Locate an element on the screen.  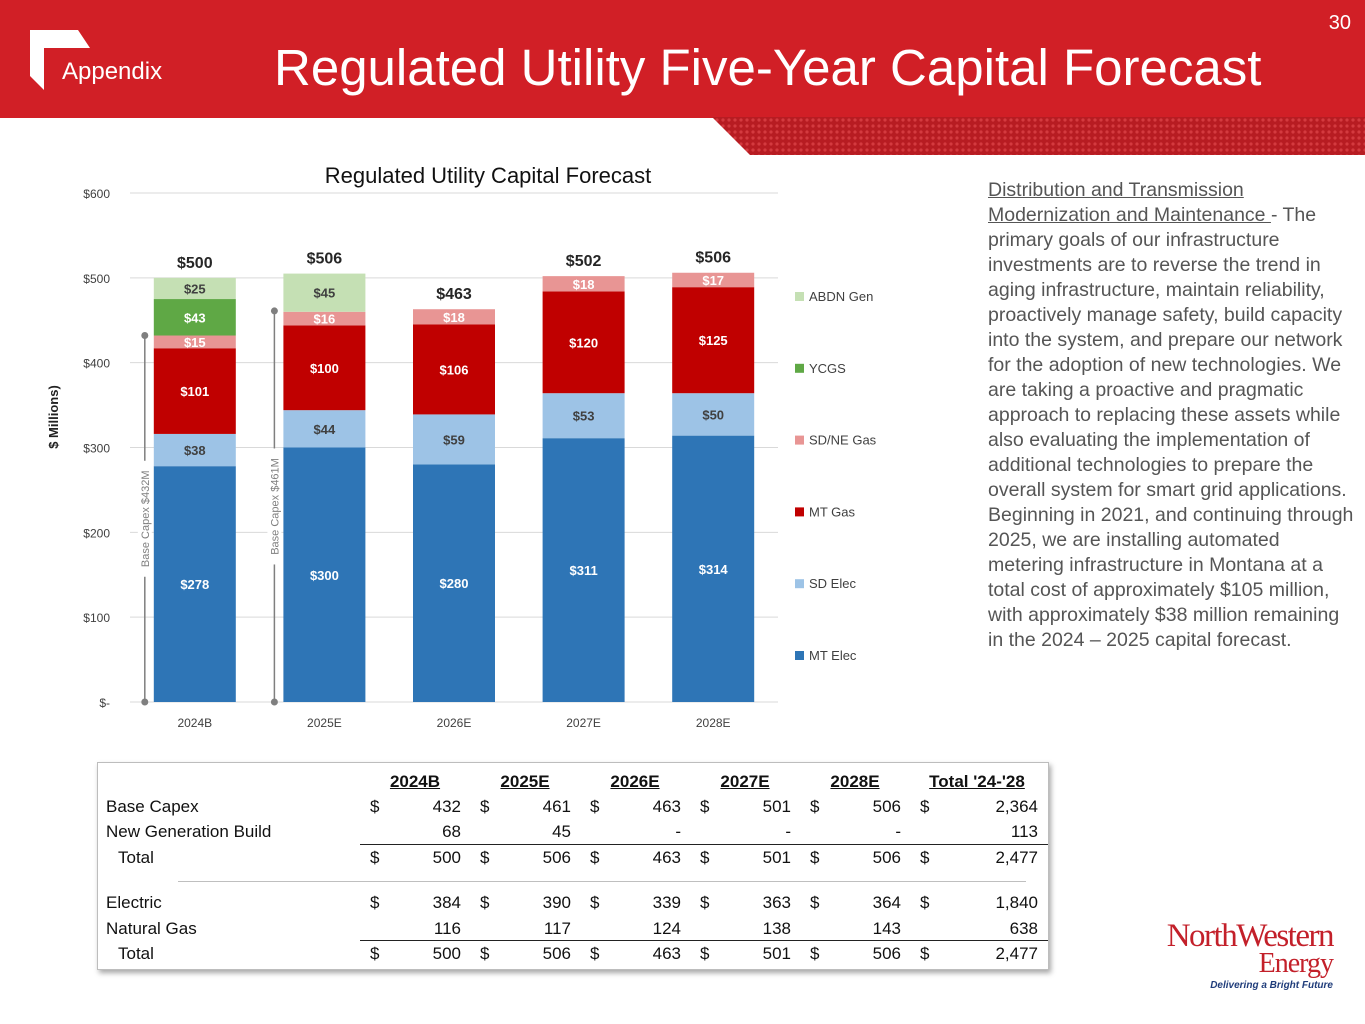
x-tick-label: 2024B is located at coordinates (194, 723).